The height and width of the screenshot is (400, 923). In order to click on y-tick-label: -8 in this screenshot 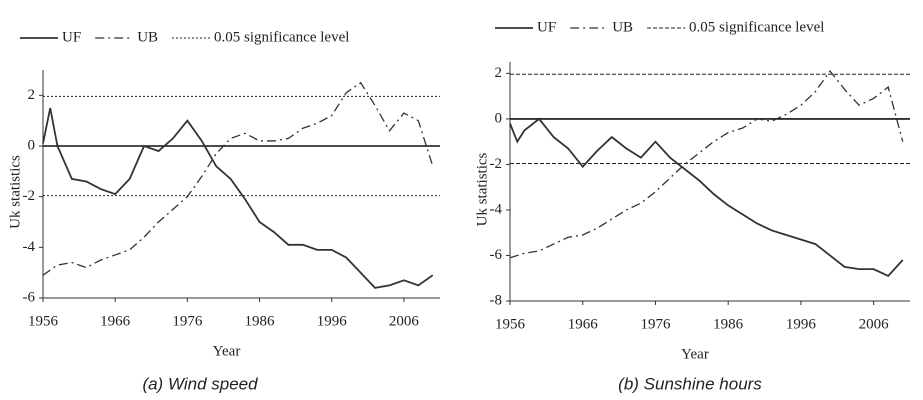, I will do `click(496, 300)`.